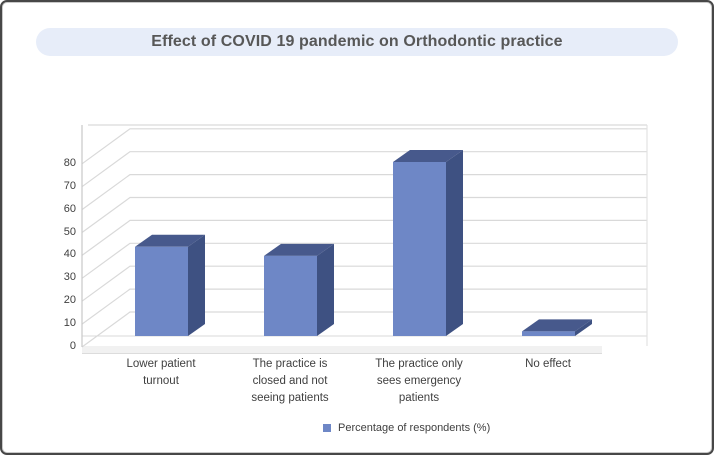 The width and height of the screenshot is (714, 455). Describe the element at coordinates (69, 185) in the screenshot. I see `y-tick-label: 70` at that location.